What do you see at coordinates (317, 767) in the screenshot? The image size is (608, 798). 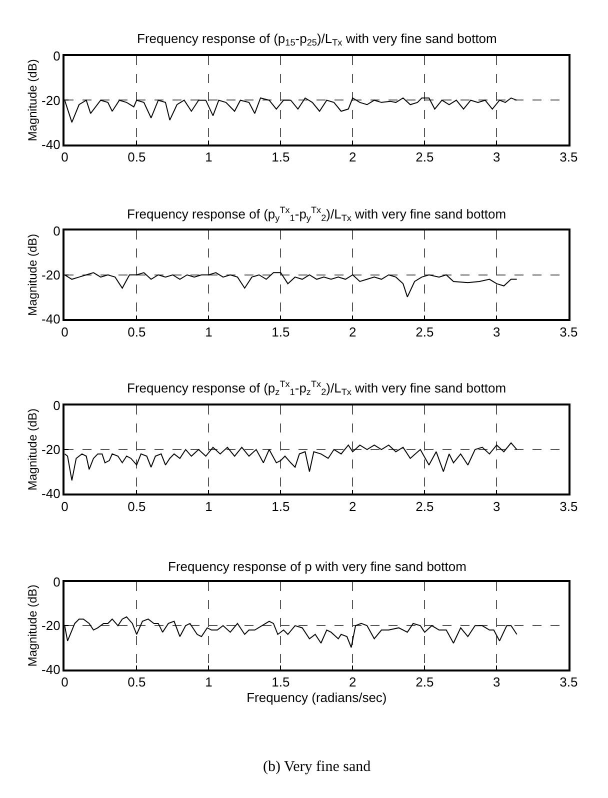 I see `text: (b) Very fine sand` at bounding box center [317, 767].